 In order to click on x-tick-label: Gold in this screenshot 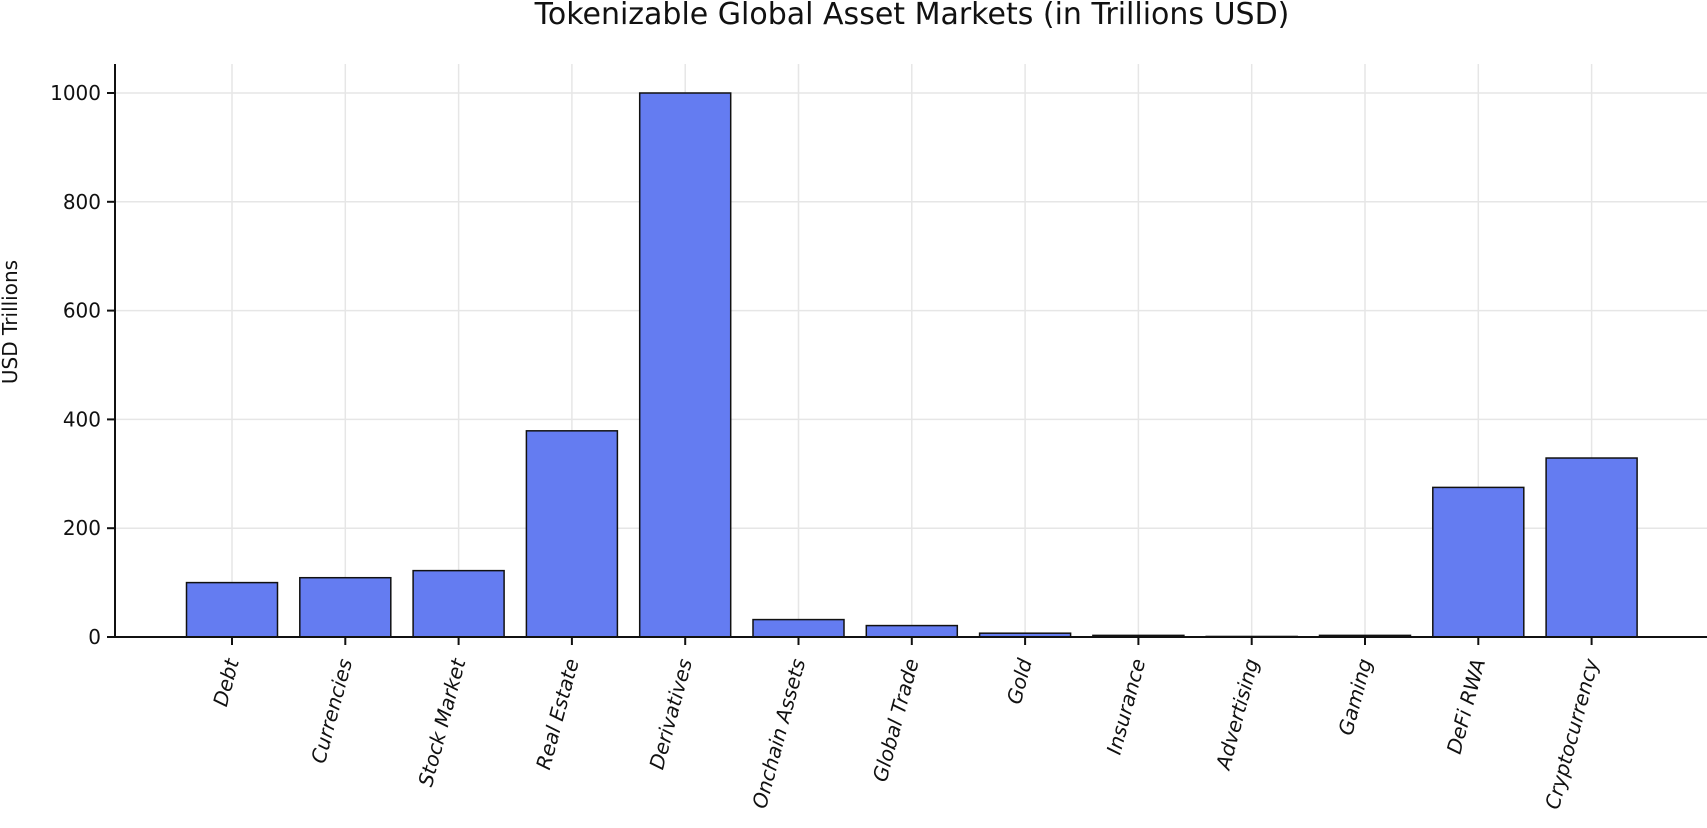, I will do `click(1019, 681)`.